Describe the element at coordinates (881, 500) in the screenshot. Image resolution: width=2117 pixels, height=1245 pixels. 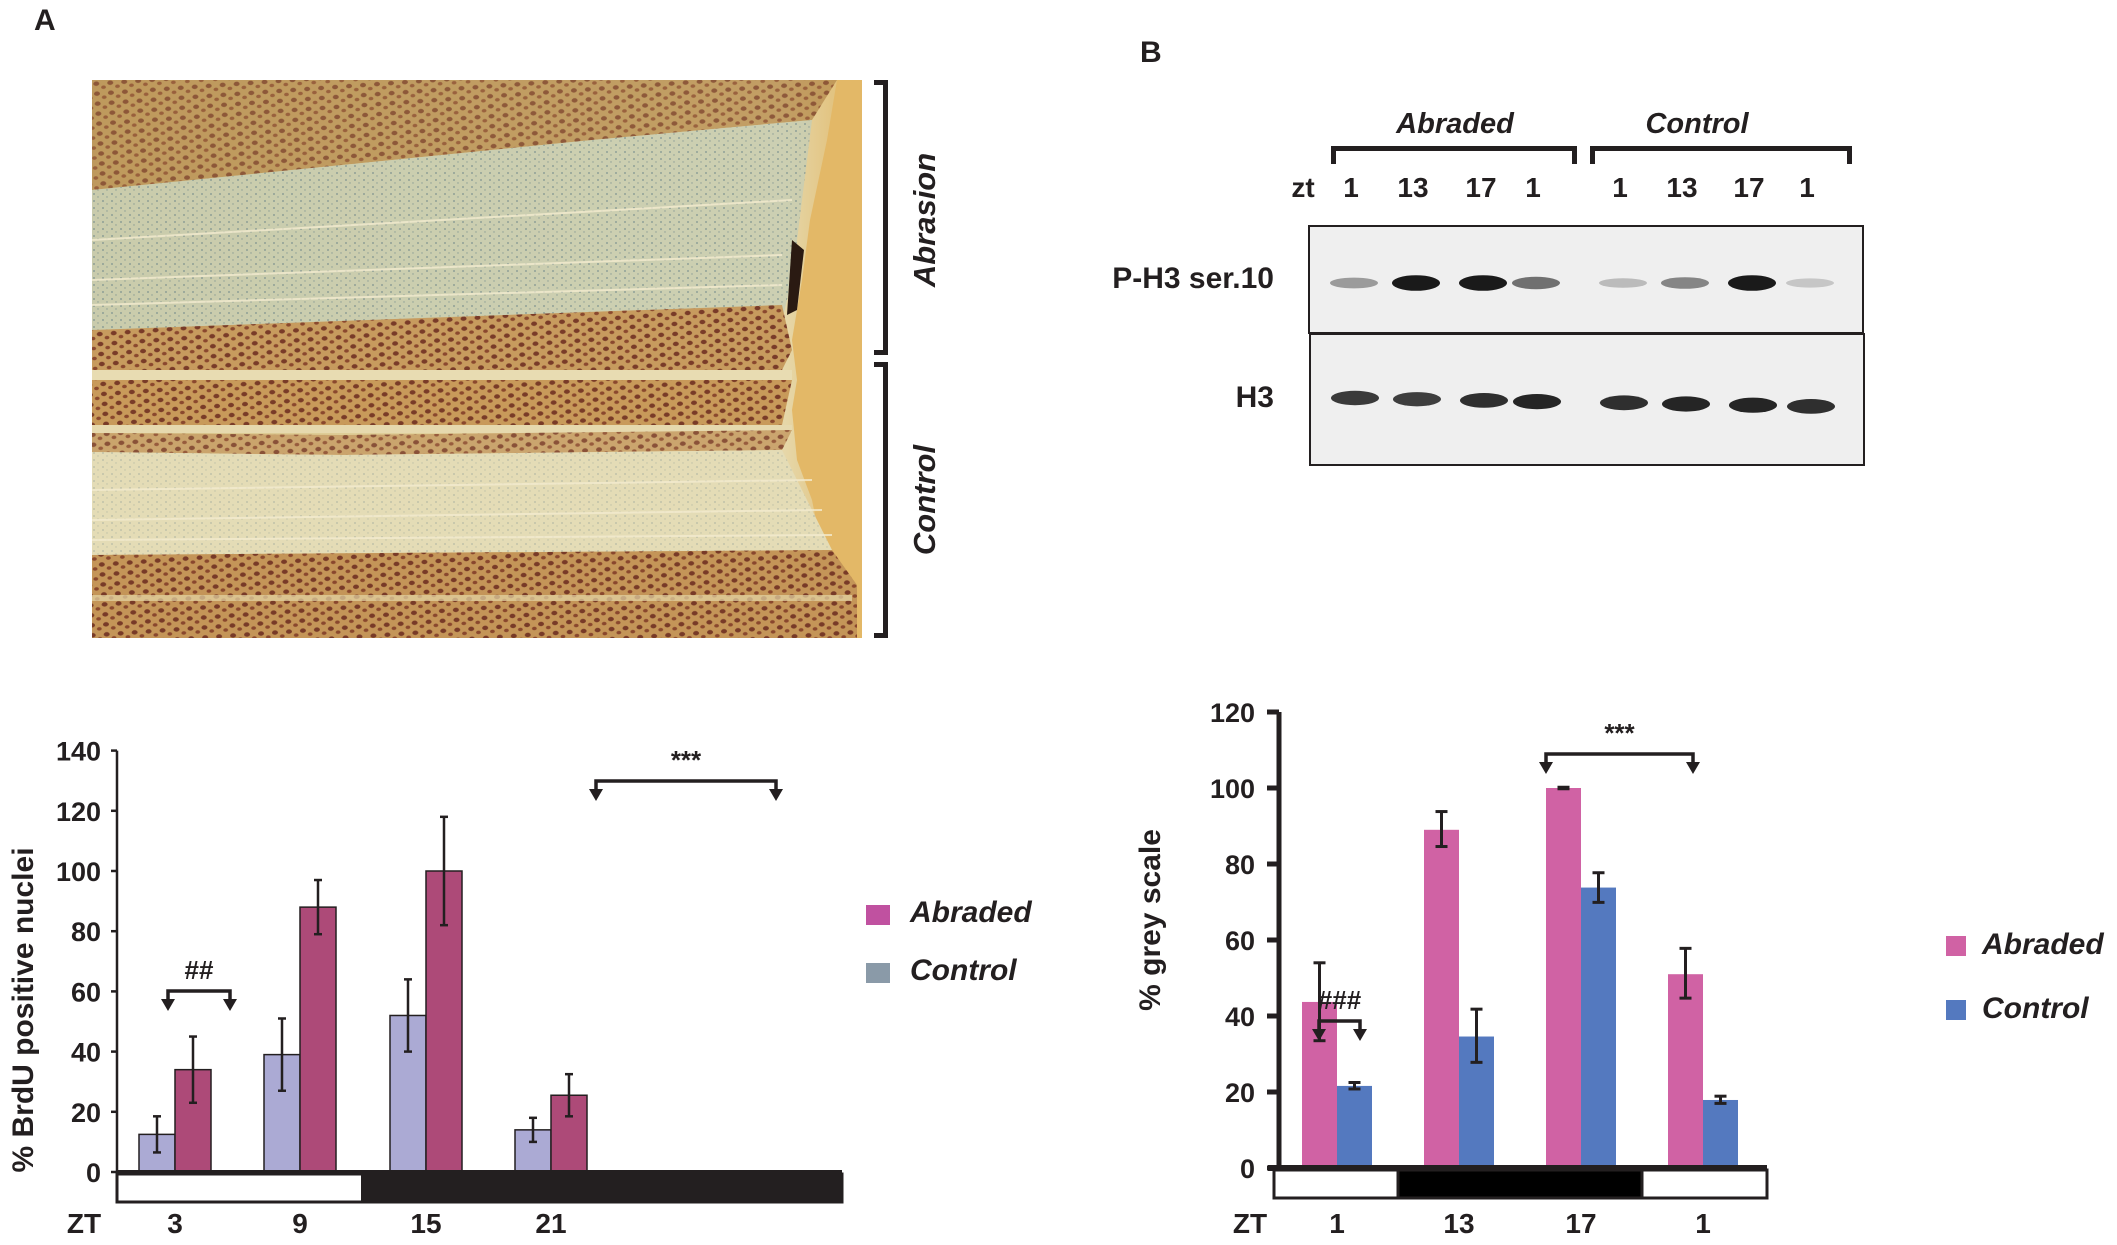
I see `control-bracket` at that location.